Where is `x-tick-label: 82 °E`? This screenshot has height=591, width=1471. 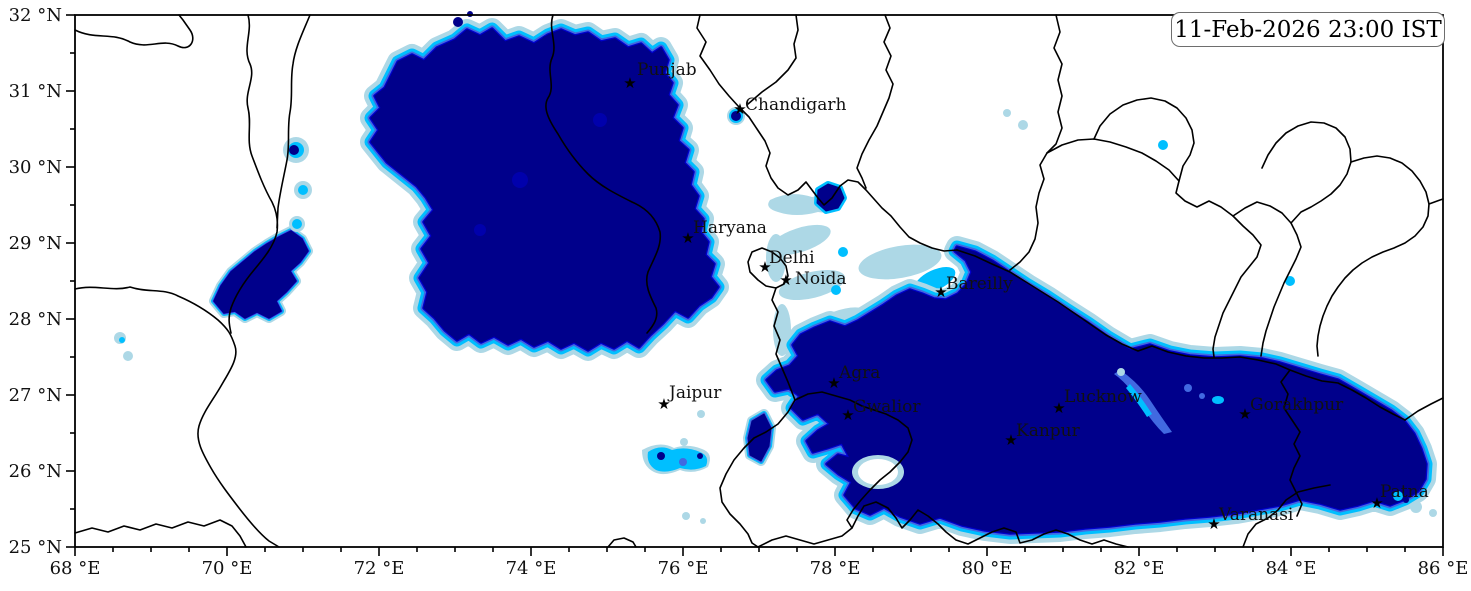 x-tick-label: 82 °E is located at coordinates (1139, 568).